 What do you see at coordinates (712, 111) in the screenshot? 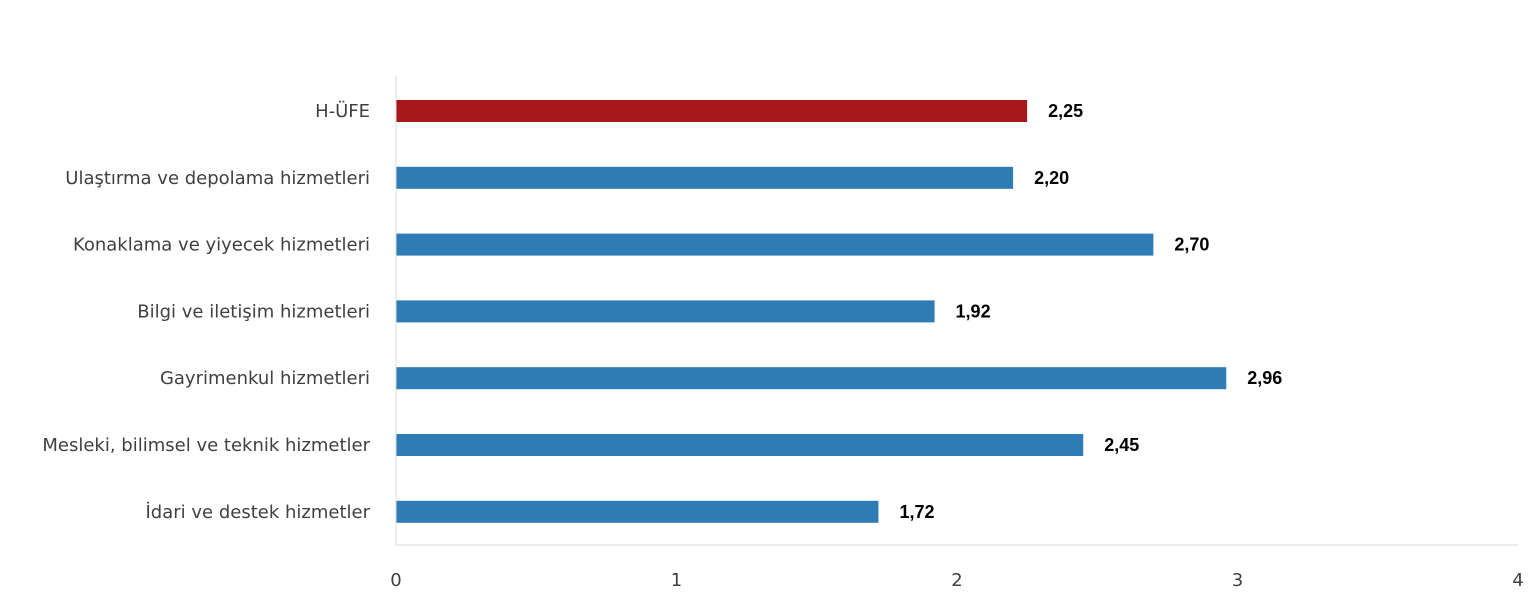
I see `bar-h-ufe` at bounding box center [712, 111].